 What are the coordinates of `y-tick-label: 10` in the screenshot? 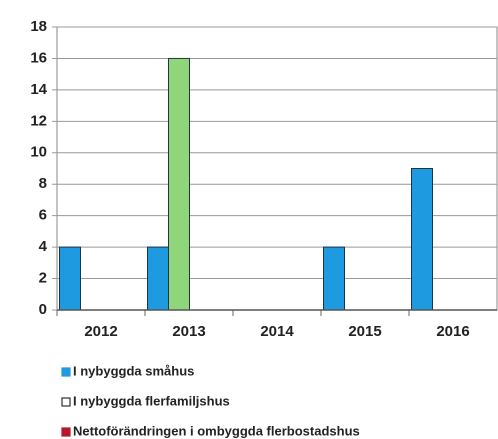 It's located at (38, 152).